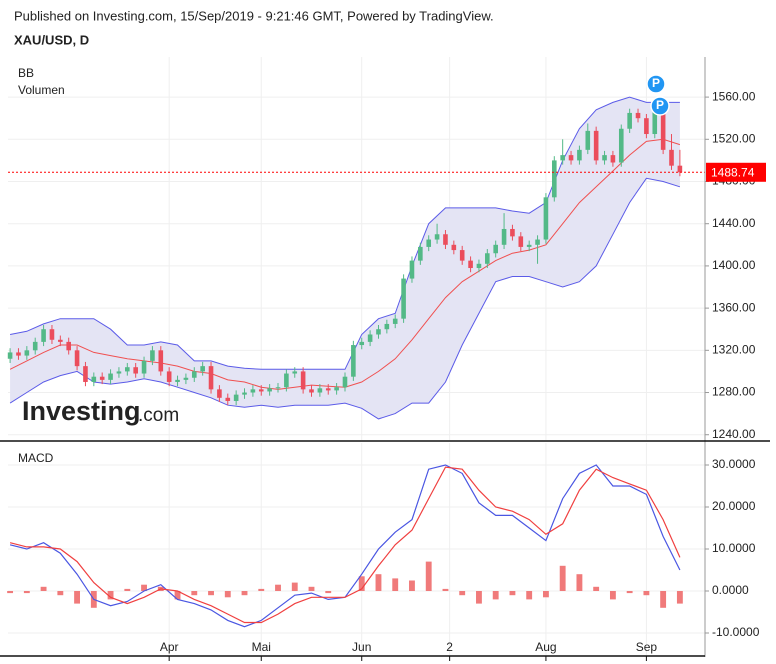 The height and width of the screenshot is (664, 776). Describe the element at coordinates (449, 647) in the screenshot. I see `x-tick-label: 2` at that location.